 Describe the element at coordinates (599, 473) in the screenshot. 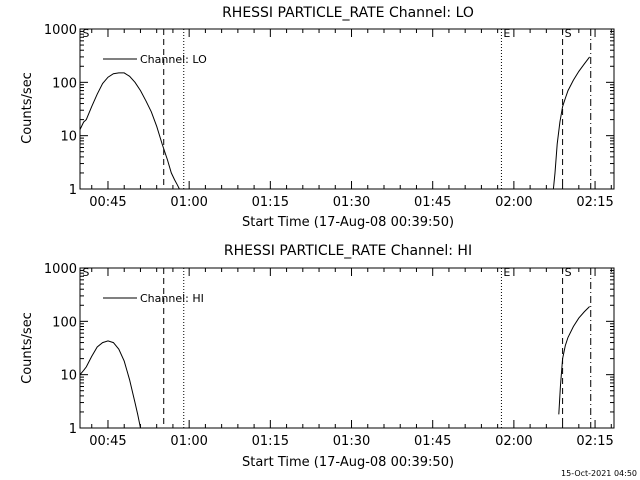

I see `footer-timestamp: 15-Oct-2021 04:50` at that location.